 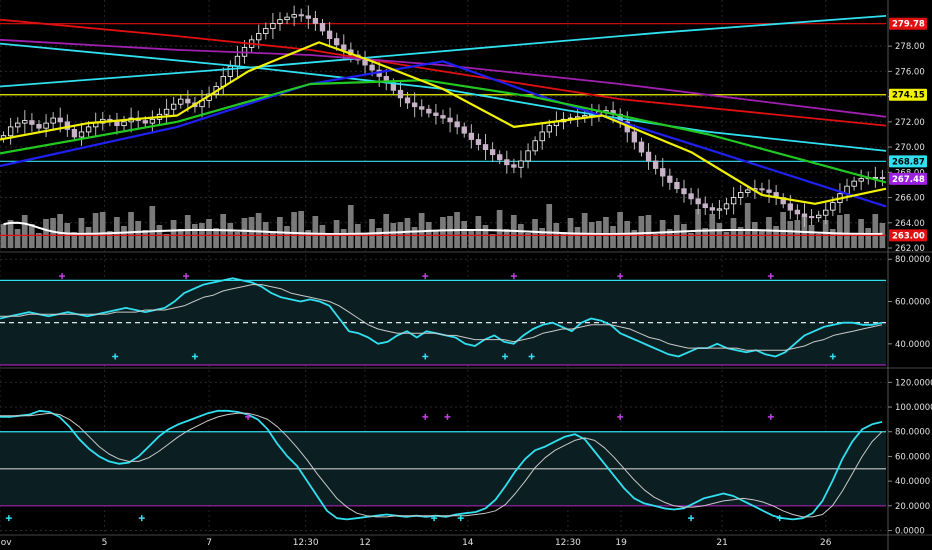 I want to click on y-tick-label: 100.0000, so click(x=913, y=408).